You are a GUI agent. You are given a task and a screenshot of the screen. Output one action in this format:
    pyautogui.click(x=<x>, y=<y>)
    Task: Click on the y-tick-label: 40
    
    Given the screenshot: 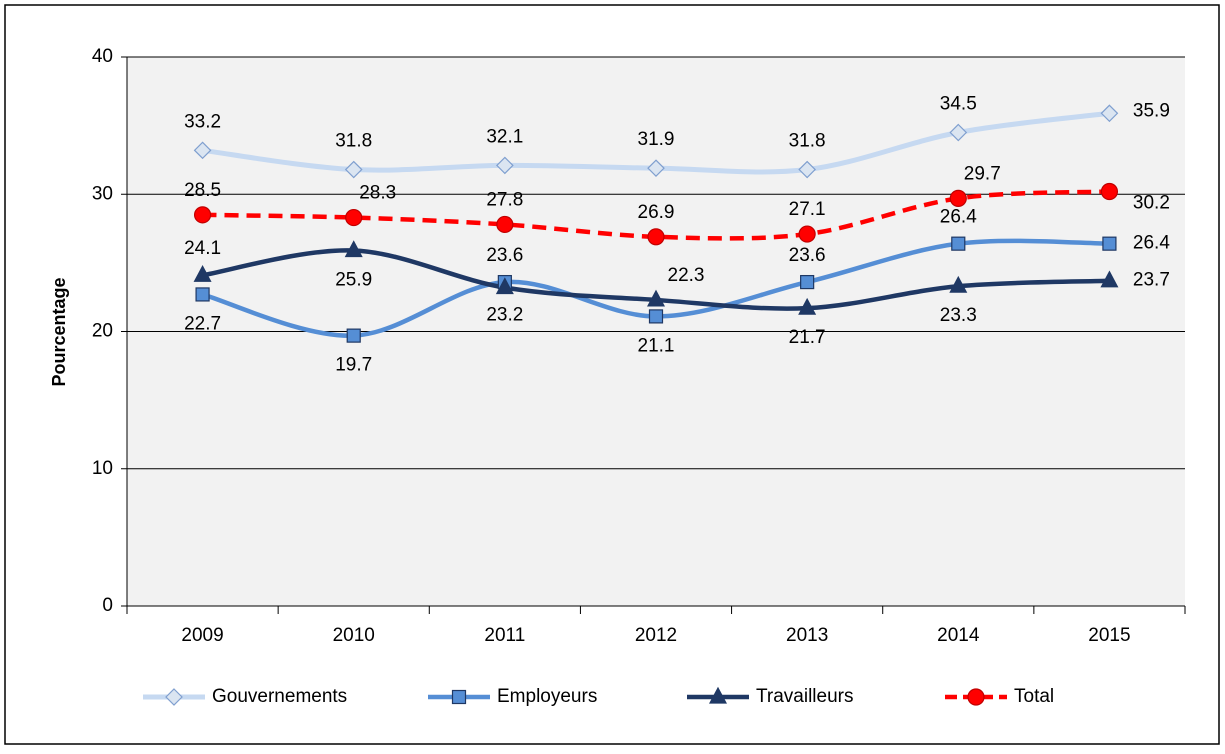 What is the action you would take?
    pyautogui.click(x=102, y=56)
    